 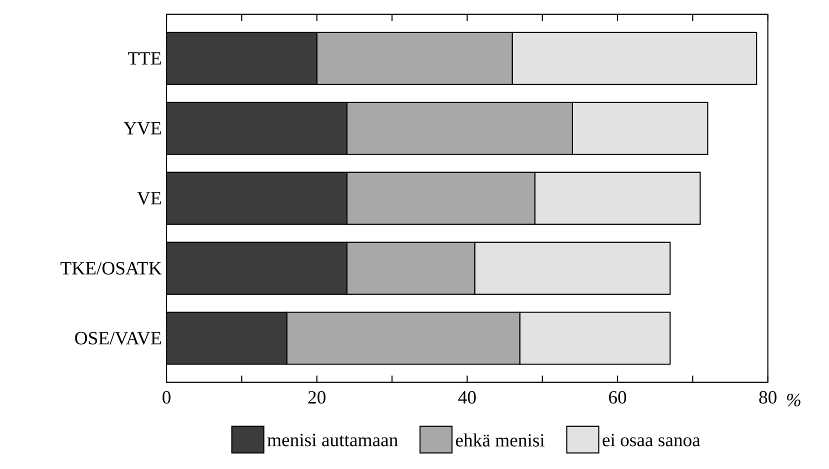 I want to click on x-tick-label: 20, so click(x=317, y=397).